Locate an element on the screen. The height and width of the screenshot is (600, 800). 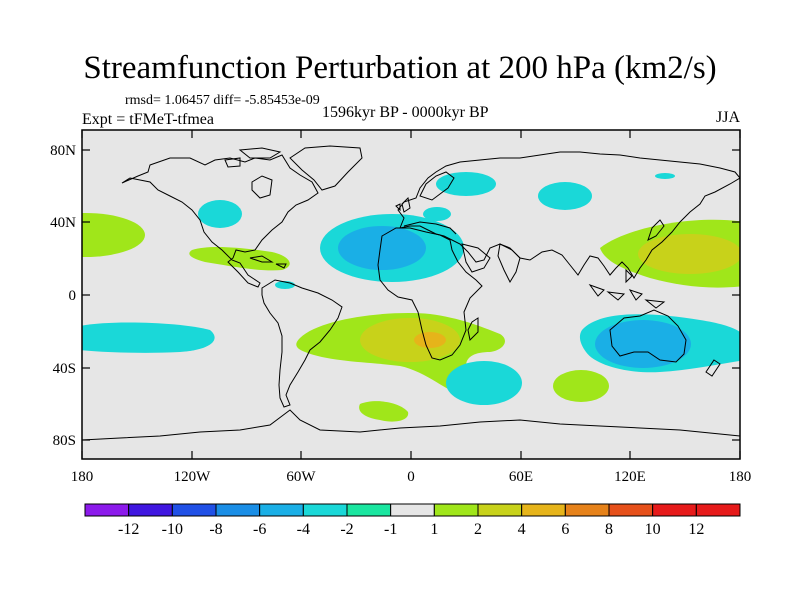
north-america-coast is located at coordinates (220, 221).